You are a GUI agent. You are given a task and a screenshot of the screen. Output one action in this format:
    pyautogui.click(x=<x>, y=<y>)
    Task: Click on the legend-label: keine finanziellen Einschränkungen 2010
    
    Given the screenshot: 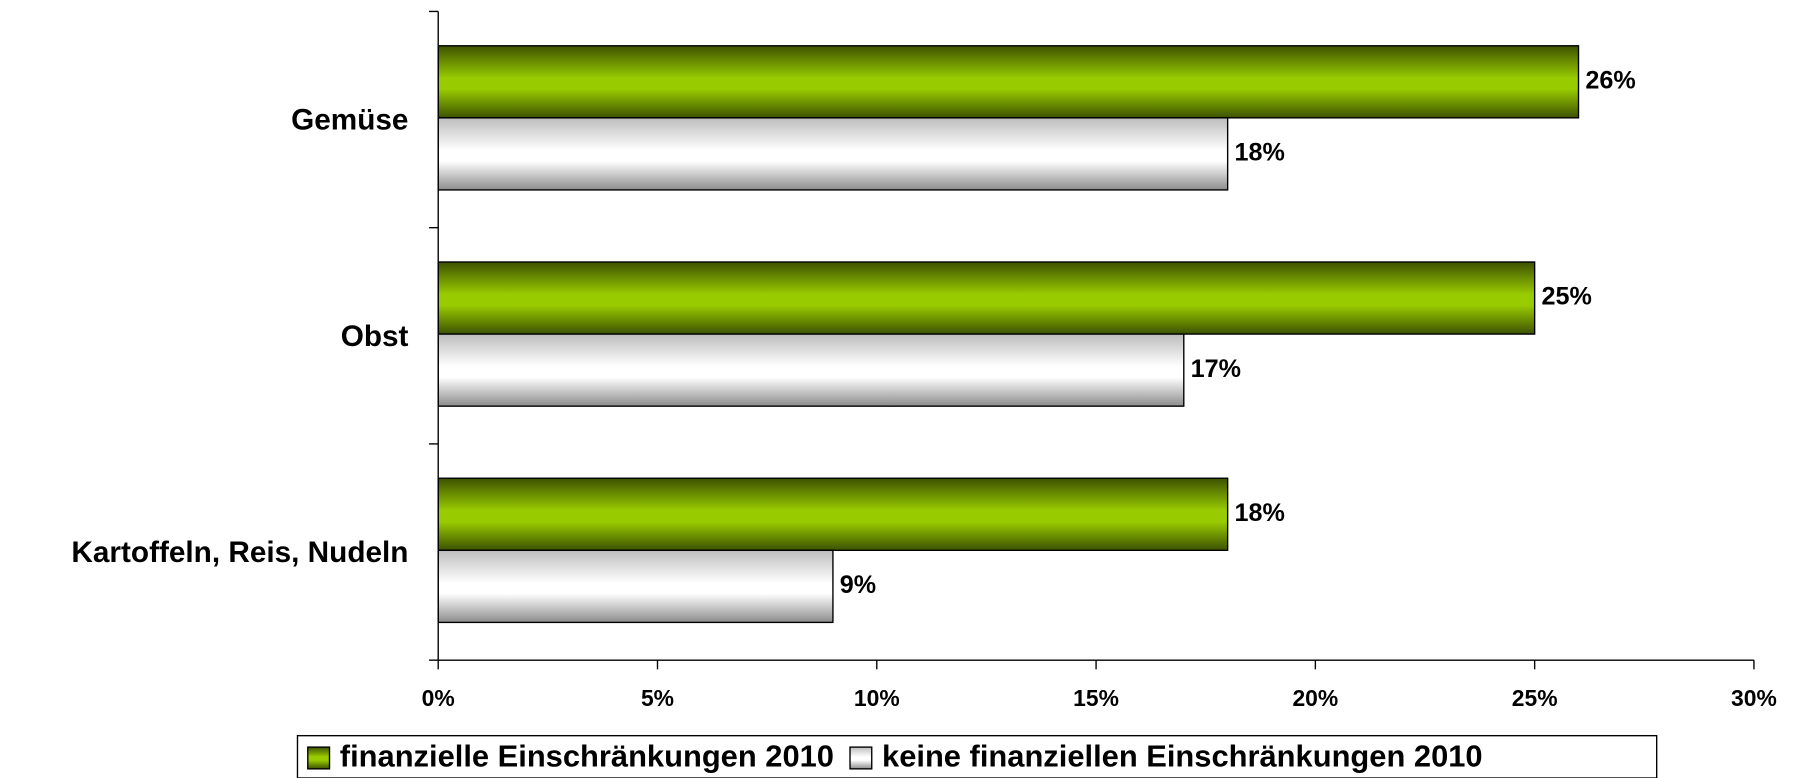 What is the action you would take?
    pyautogui.click(x=1182, y=756)
    